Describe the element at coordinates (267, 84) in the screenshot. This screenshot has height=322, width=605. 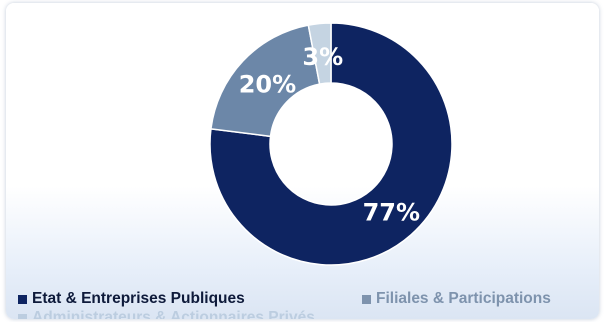
I see `donut-label-filiales: 20%` at that location.